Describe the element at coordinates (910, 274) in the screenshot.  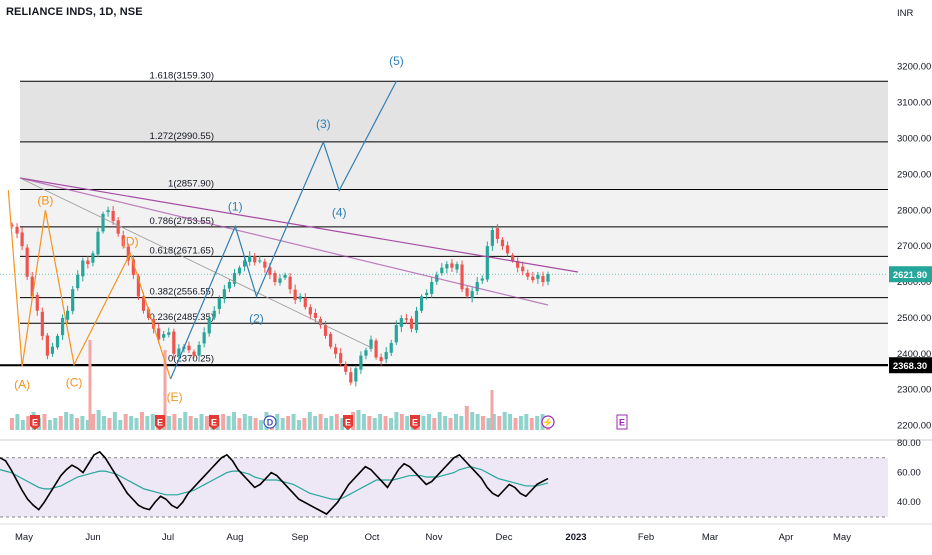
I see `last-price-tag` at that location.